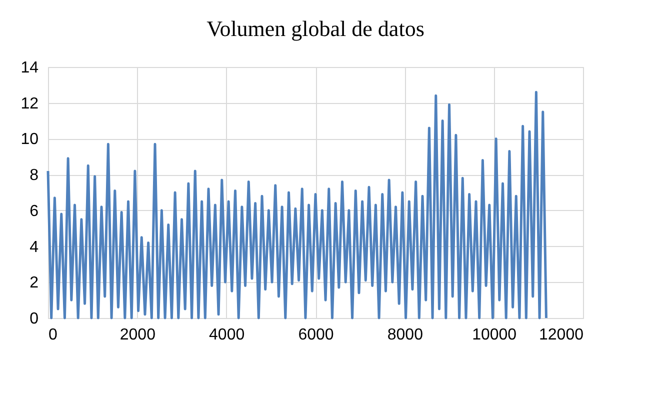 This screenshot has width=657, height=405. I want to click on x-tick-label: 12000, so click(561, 335).